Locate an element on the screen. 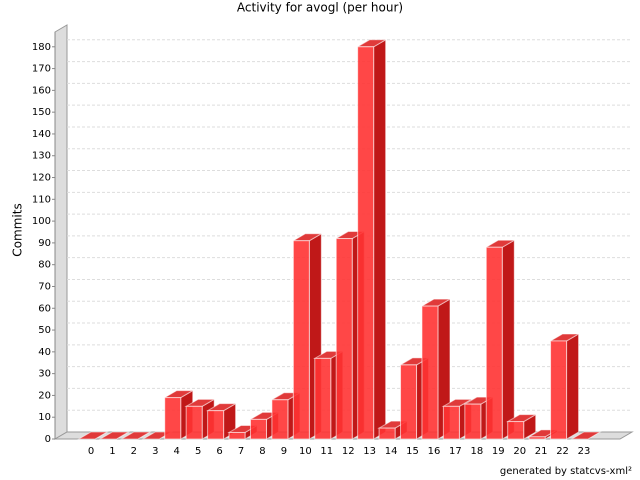 The width and height of the screenshot is (640, 480). x-tick-label: 4 is located at coordinates (177, 451).